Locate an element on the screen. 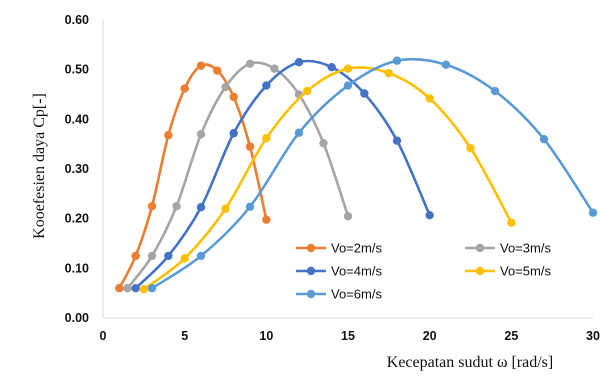 The image size is (601, 387). x-tick-label: 15 is located at coordinates (348, 336).